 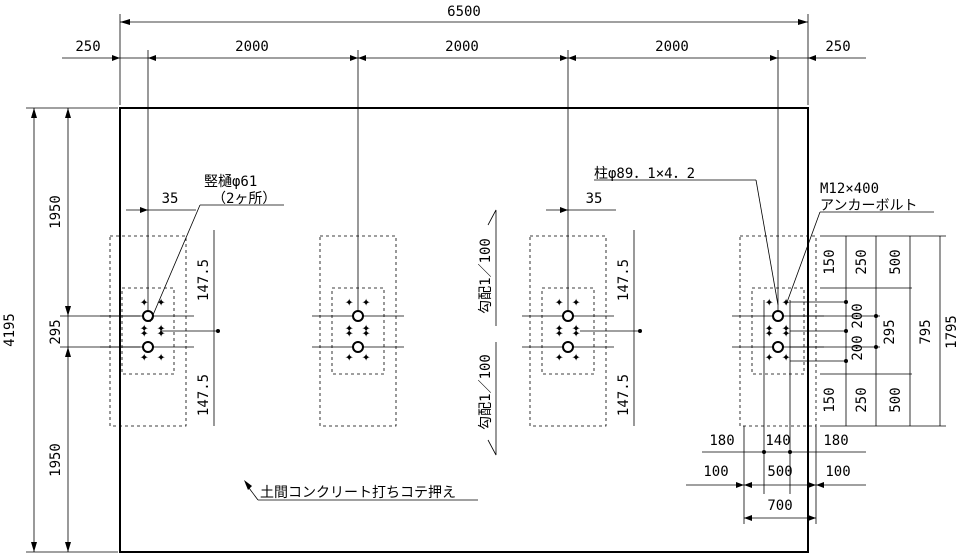 What do you see at coordinates (486, 276) in the screenshot?
I see `label-slope-upper: 勾配1／100` at bounding box center [486, 276].